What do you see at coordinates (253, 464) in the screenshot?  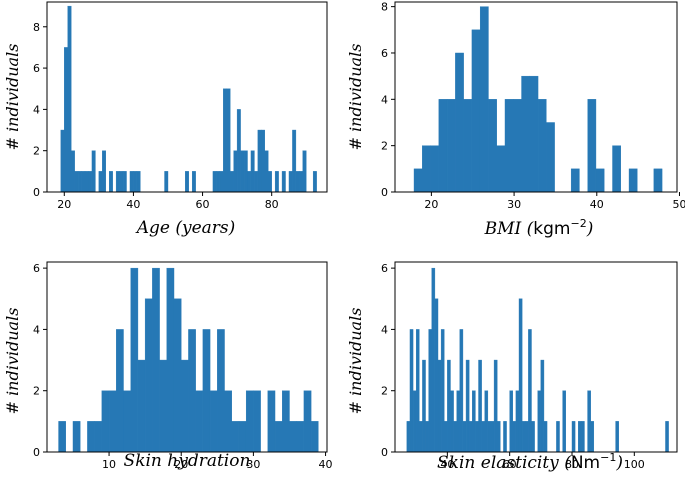 I see `x-tick-label: 30` at bounding box center [253, 464].